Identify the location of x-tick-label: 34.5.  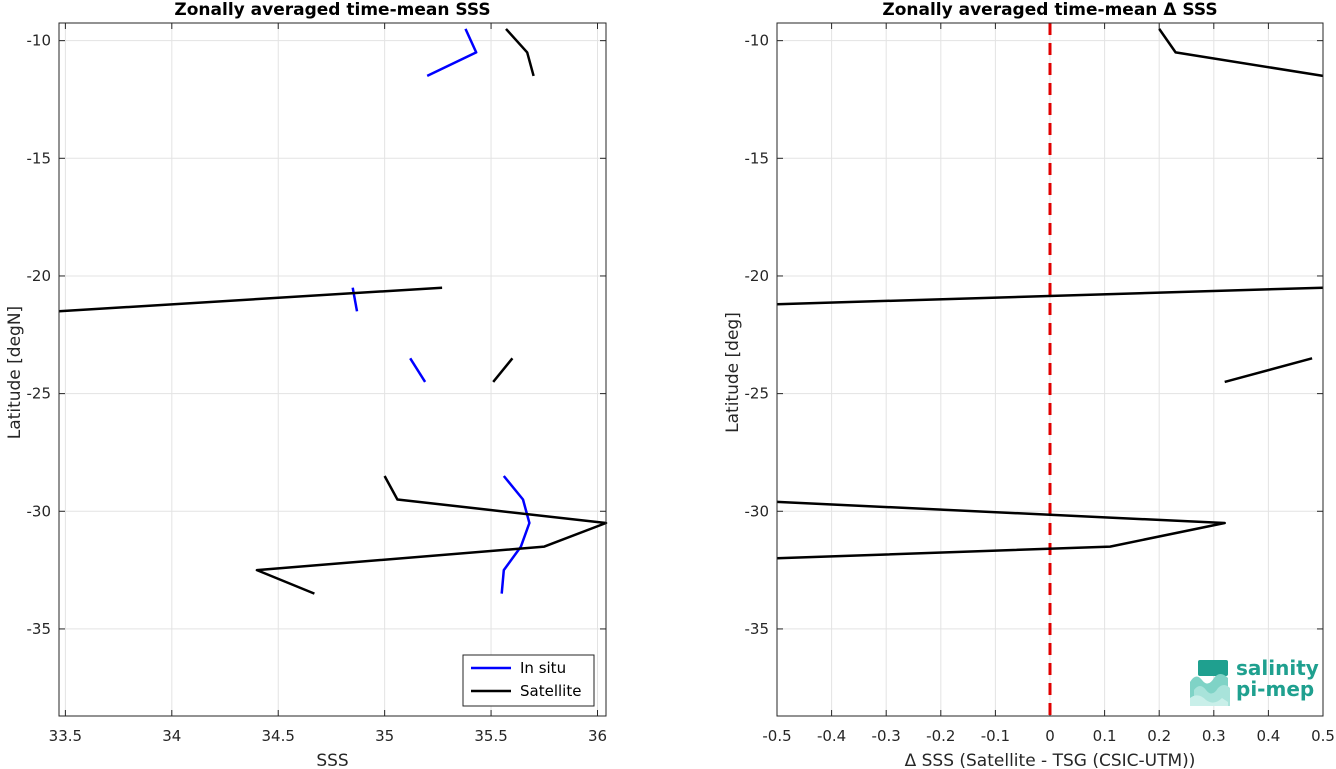
(278, 736).